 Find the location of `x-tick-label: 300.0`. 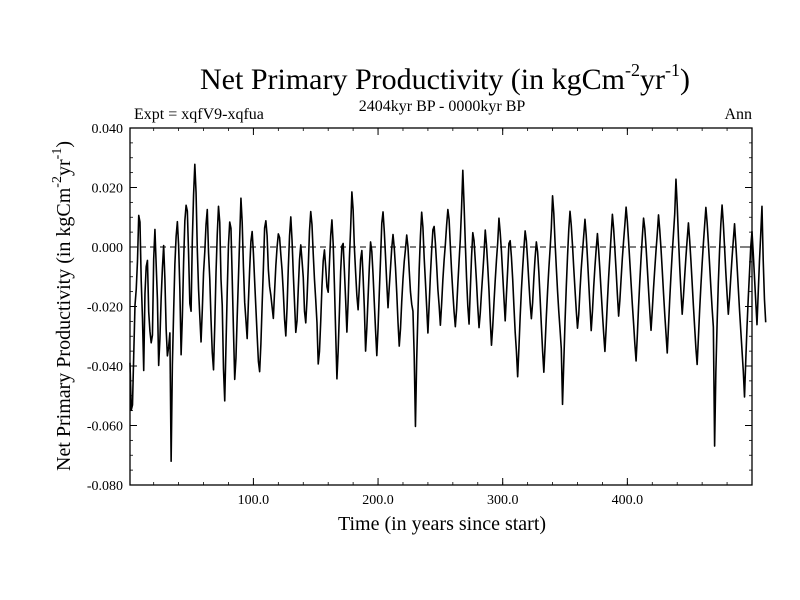

x-tick-label: 300.0 is located at coordinates (503, 500).